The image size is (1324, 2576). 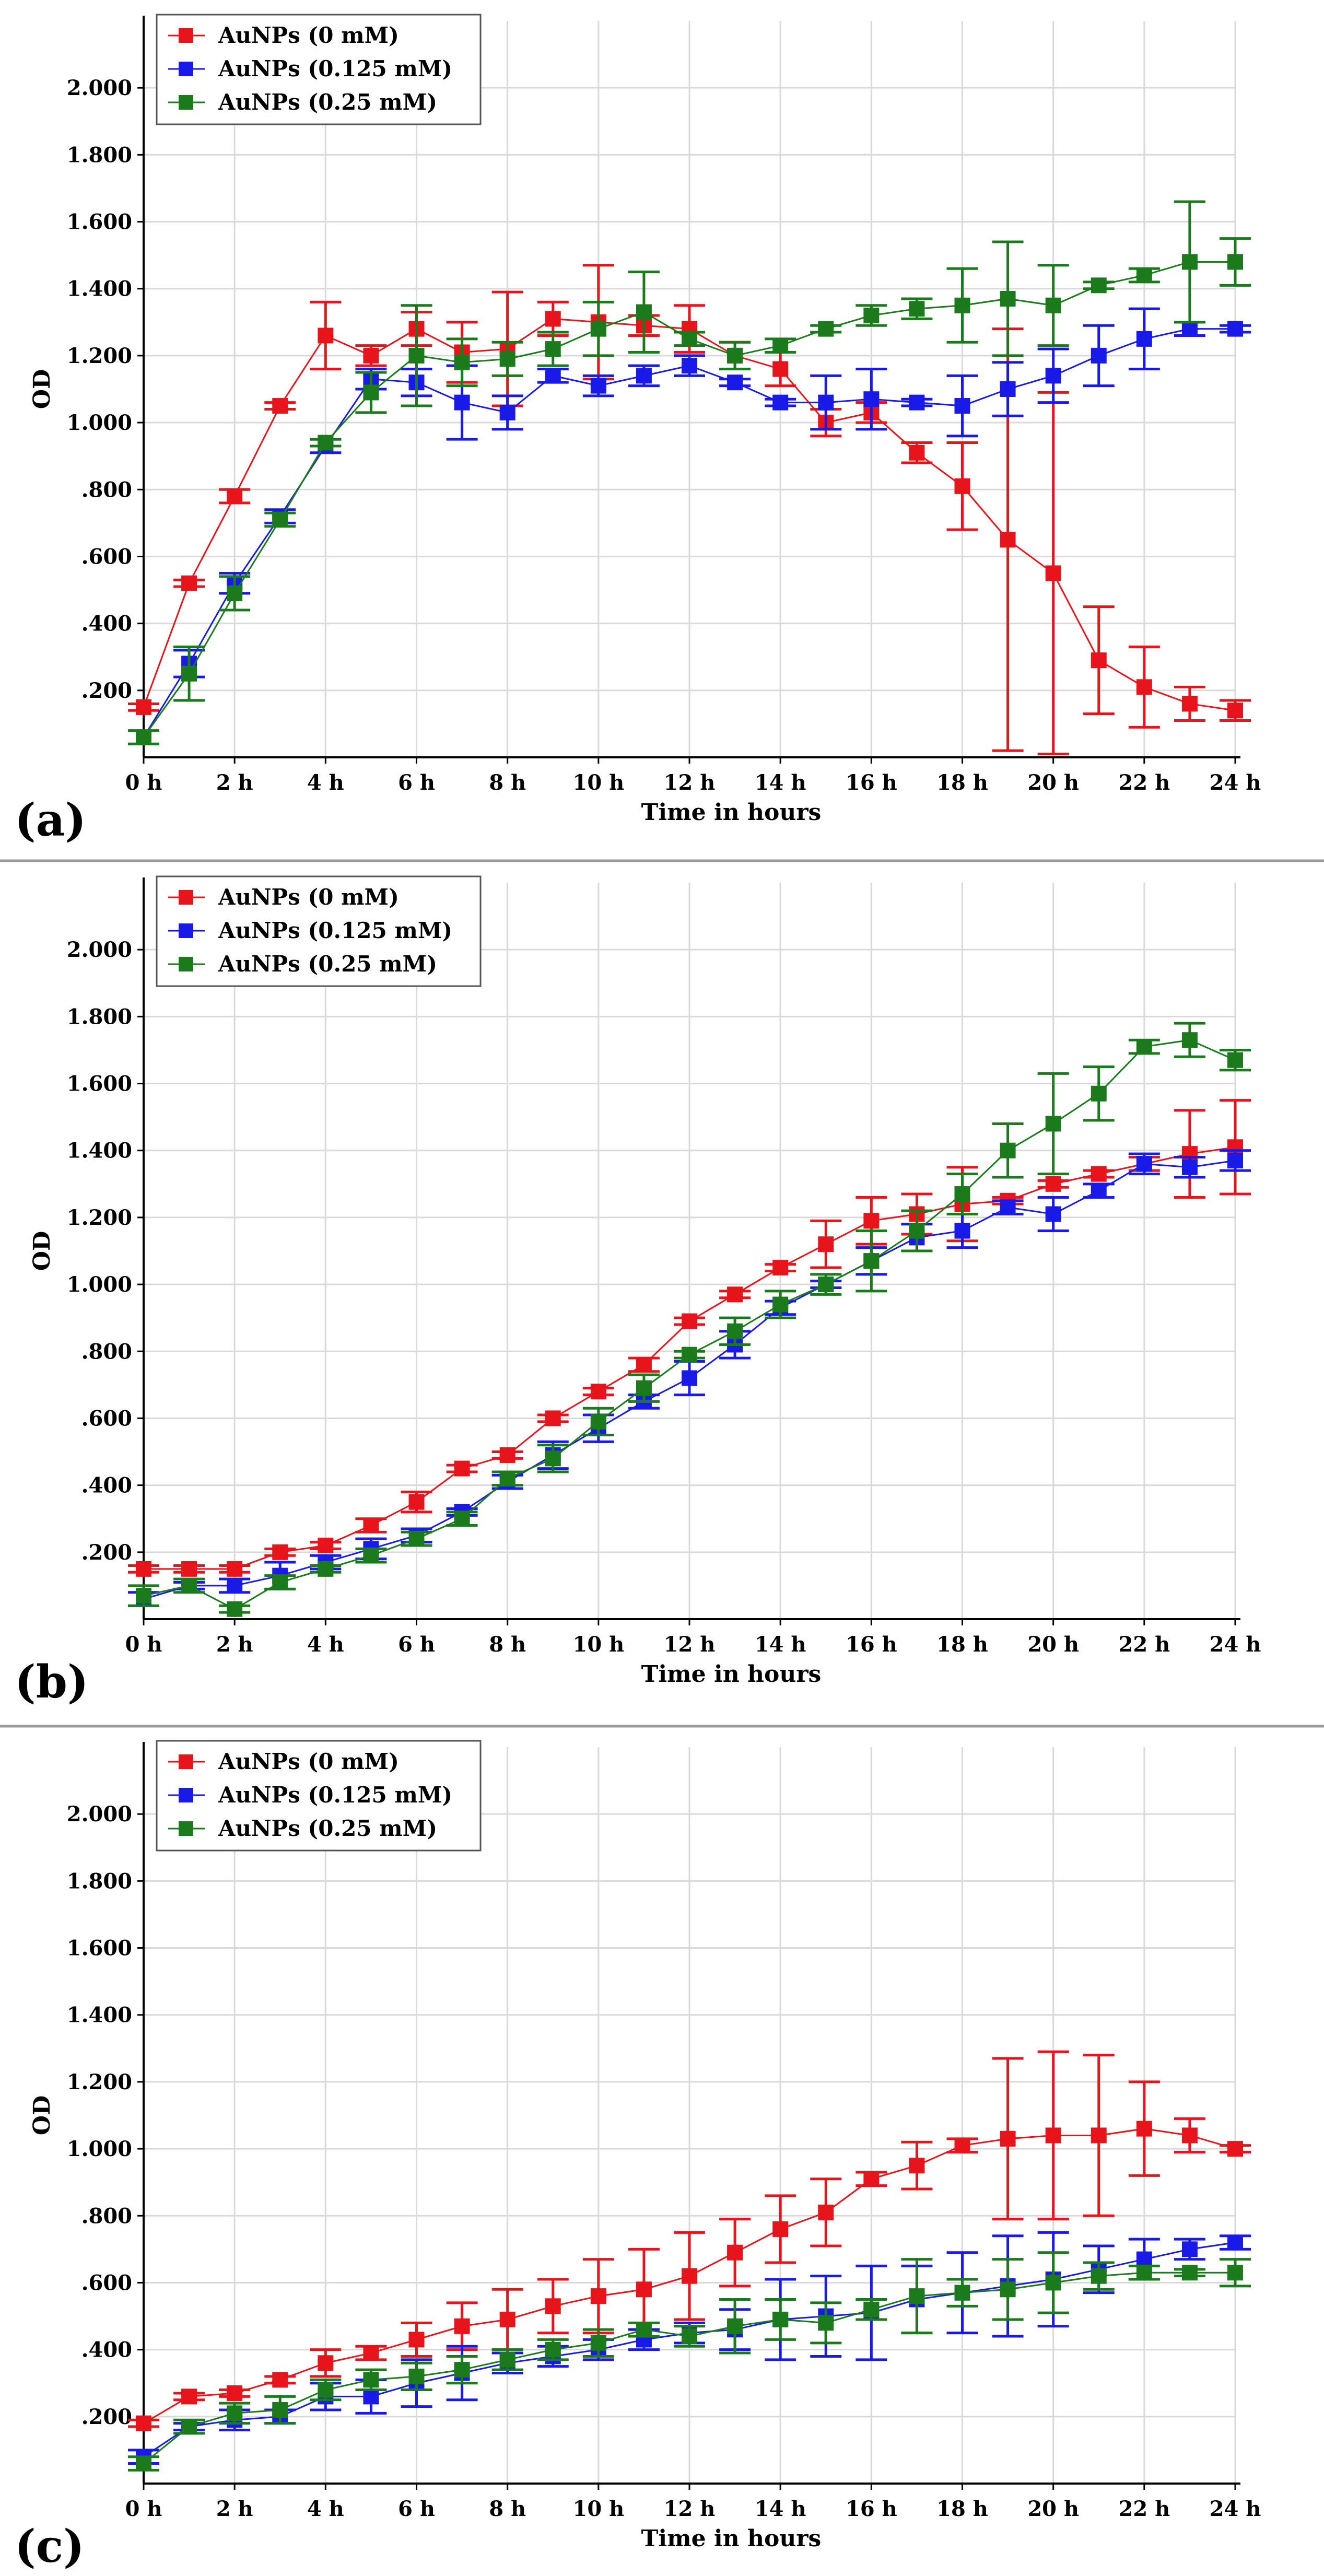 What do you see at coordinates (308, 35) in the screenshot?
I see `legend-label: AuNPs (0 mM)` at bounding box center [308, 35].